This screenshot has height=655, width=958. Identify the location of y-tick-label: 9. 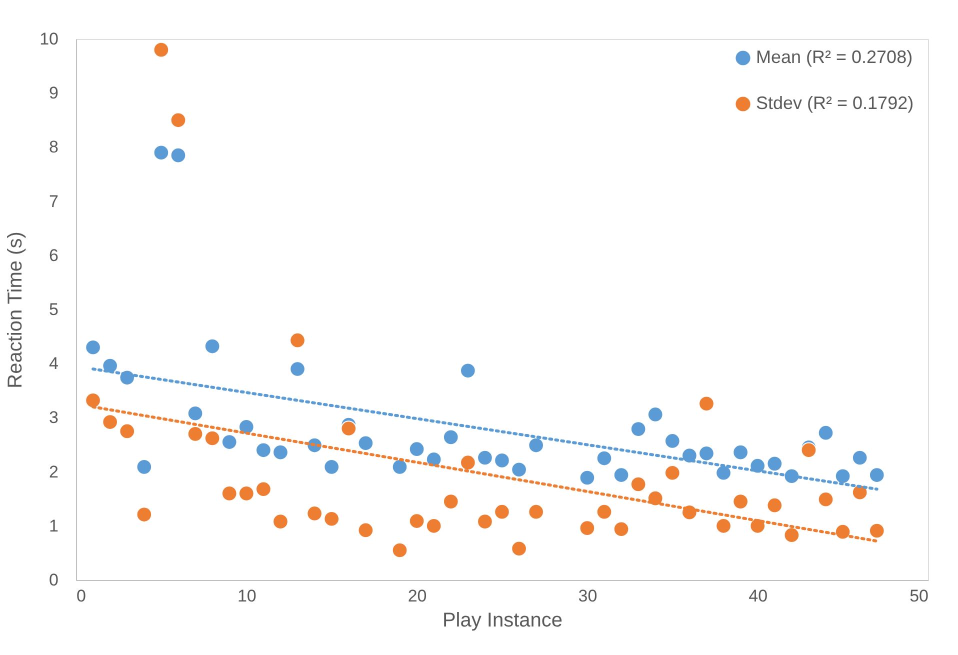
(53, 93).